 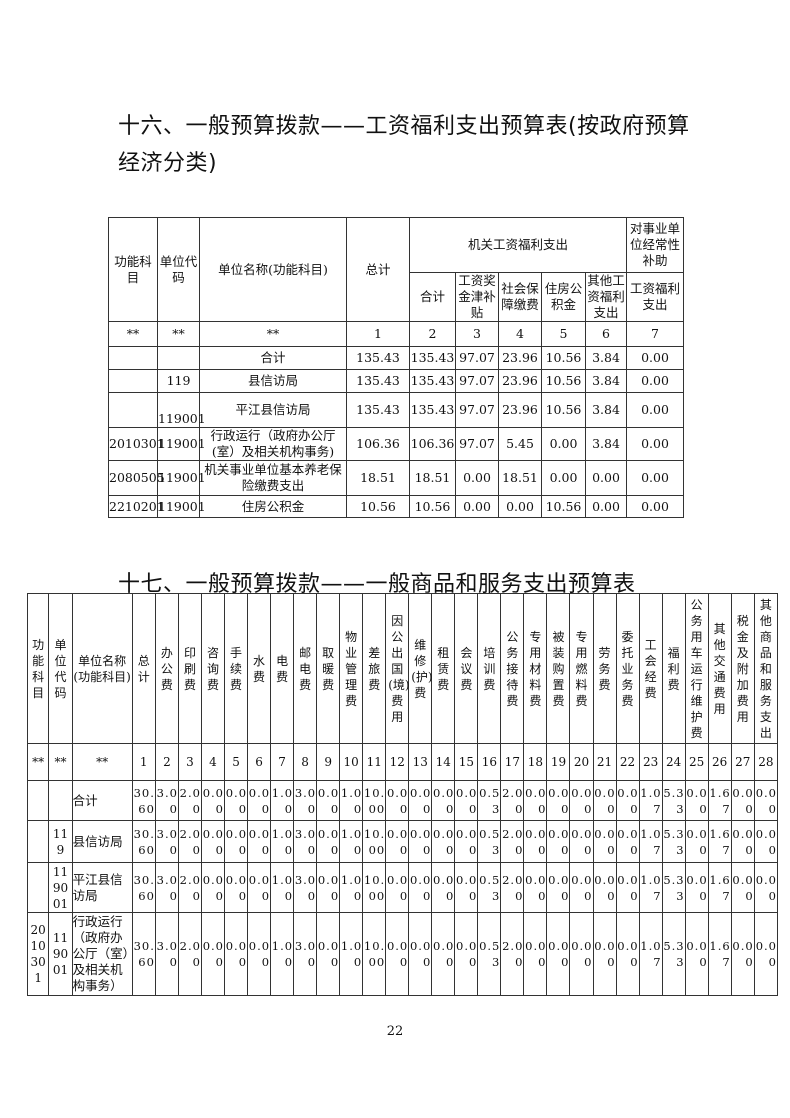 What do you see at coordinates (136, 478) in the screenshot?
I see `func-code-cell: 2080505` at bounding box center [136, 478].